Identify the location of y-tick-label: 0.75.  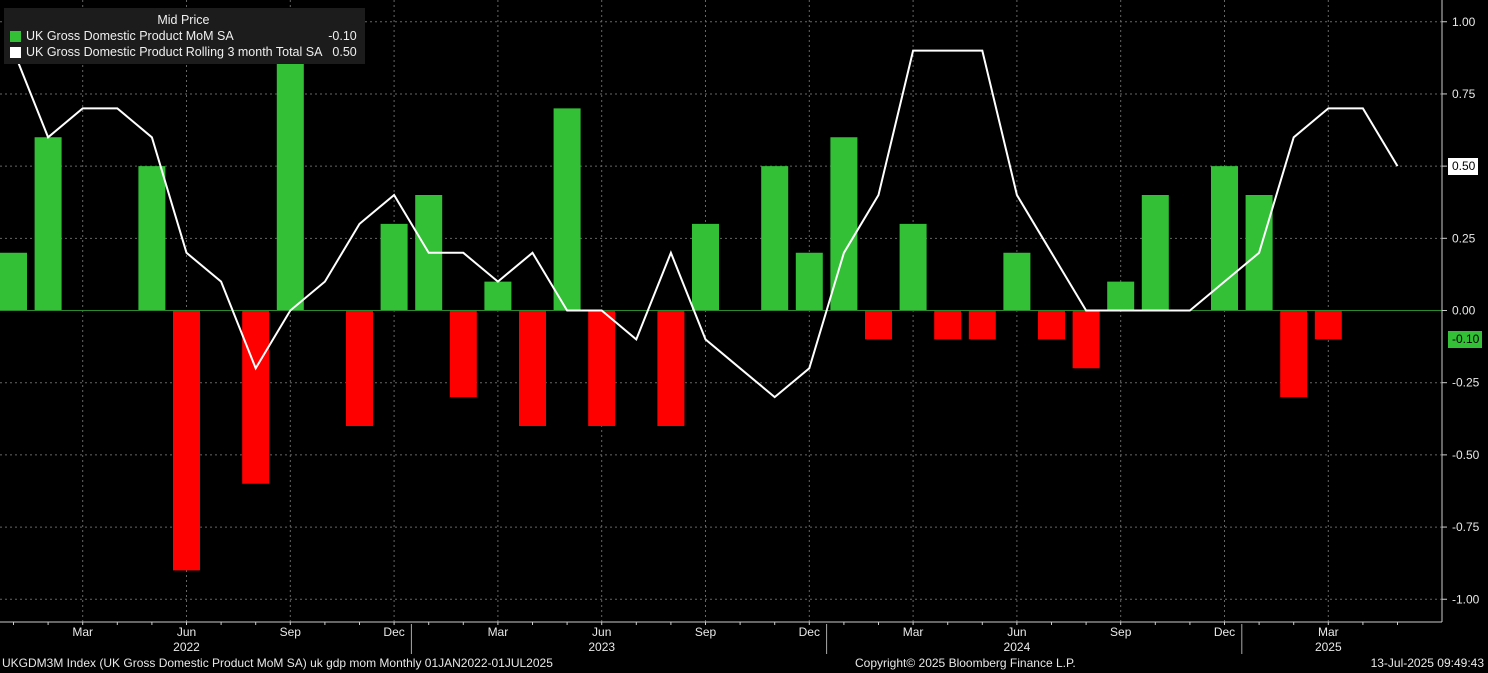
(1464, 94).